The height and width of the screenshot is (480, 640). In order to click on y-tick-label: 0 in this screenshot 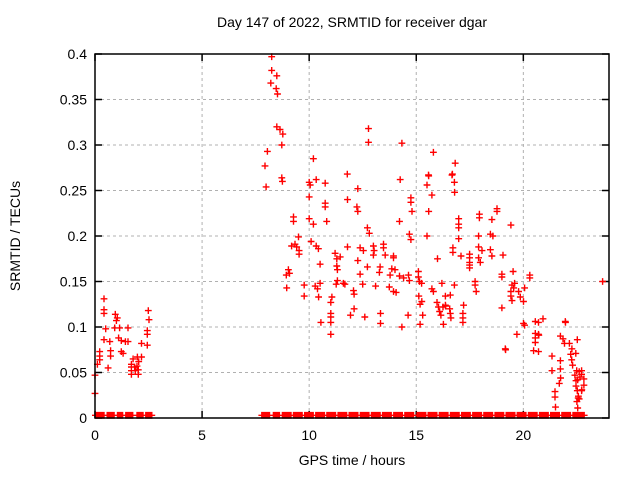, I will do `click(83, 418)`.